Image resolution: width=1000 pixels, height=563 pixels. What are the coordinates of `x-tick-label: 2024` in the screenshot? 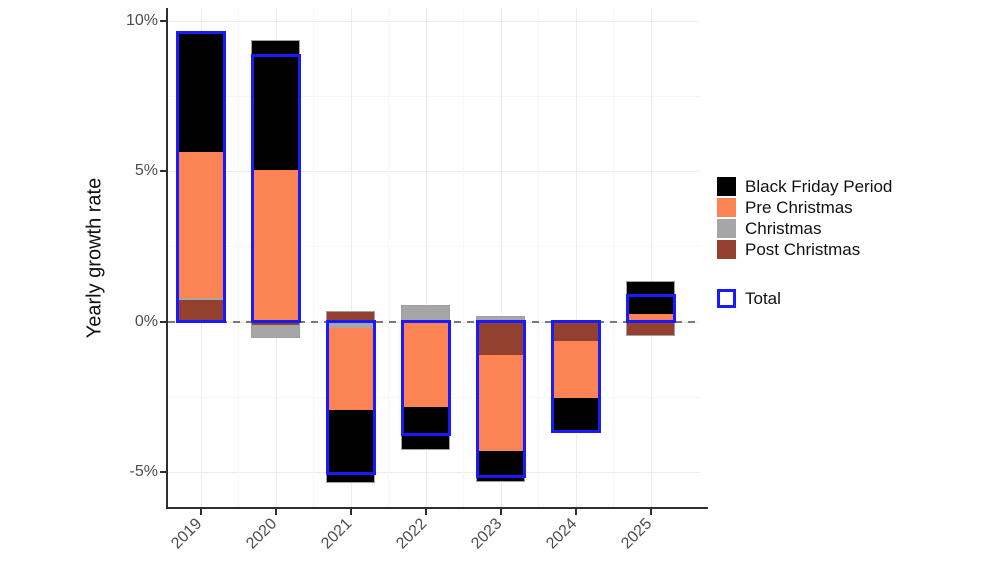 It's located at (561, 534).